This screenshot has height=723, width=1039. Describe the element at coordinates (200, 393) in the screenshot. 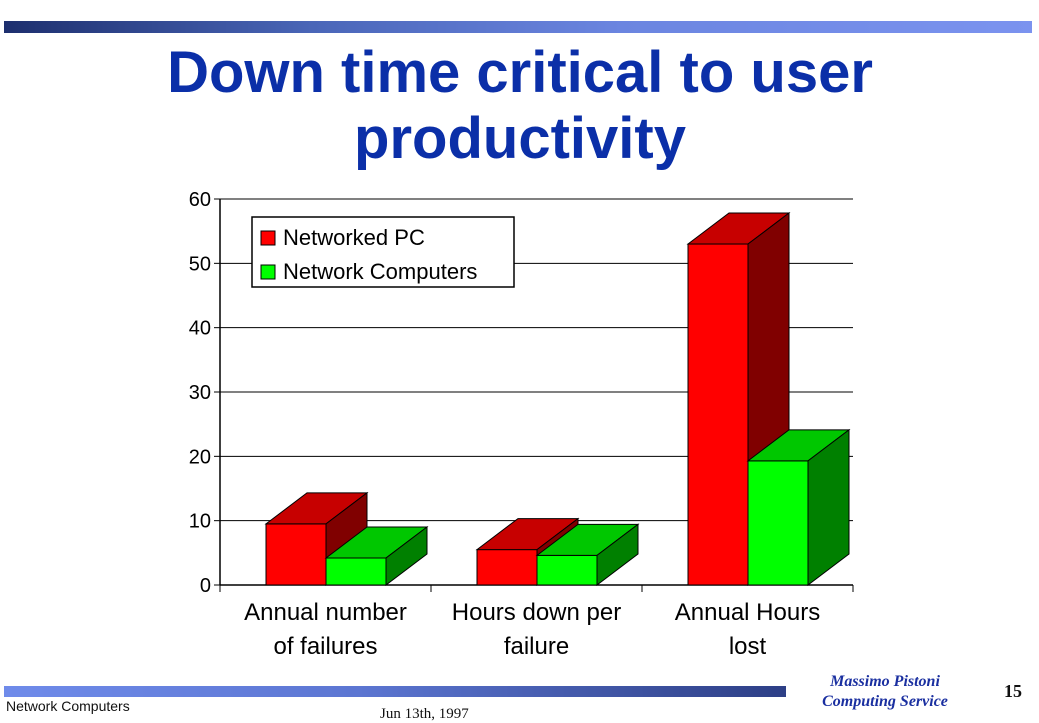

I see `y-tick-label: 30` at that location.